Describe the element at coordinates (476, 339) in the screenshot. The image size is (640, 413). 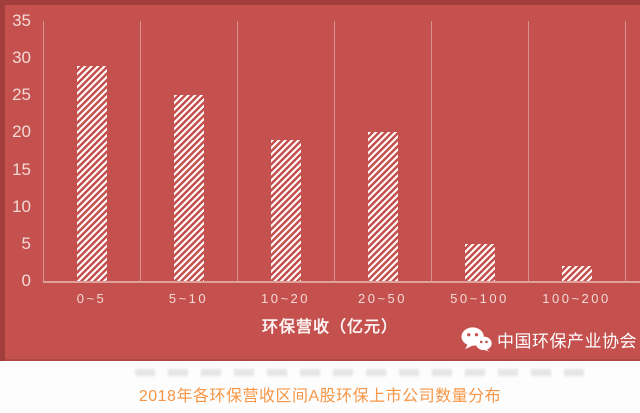
I see `wechat-icon` at that location.